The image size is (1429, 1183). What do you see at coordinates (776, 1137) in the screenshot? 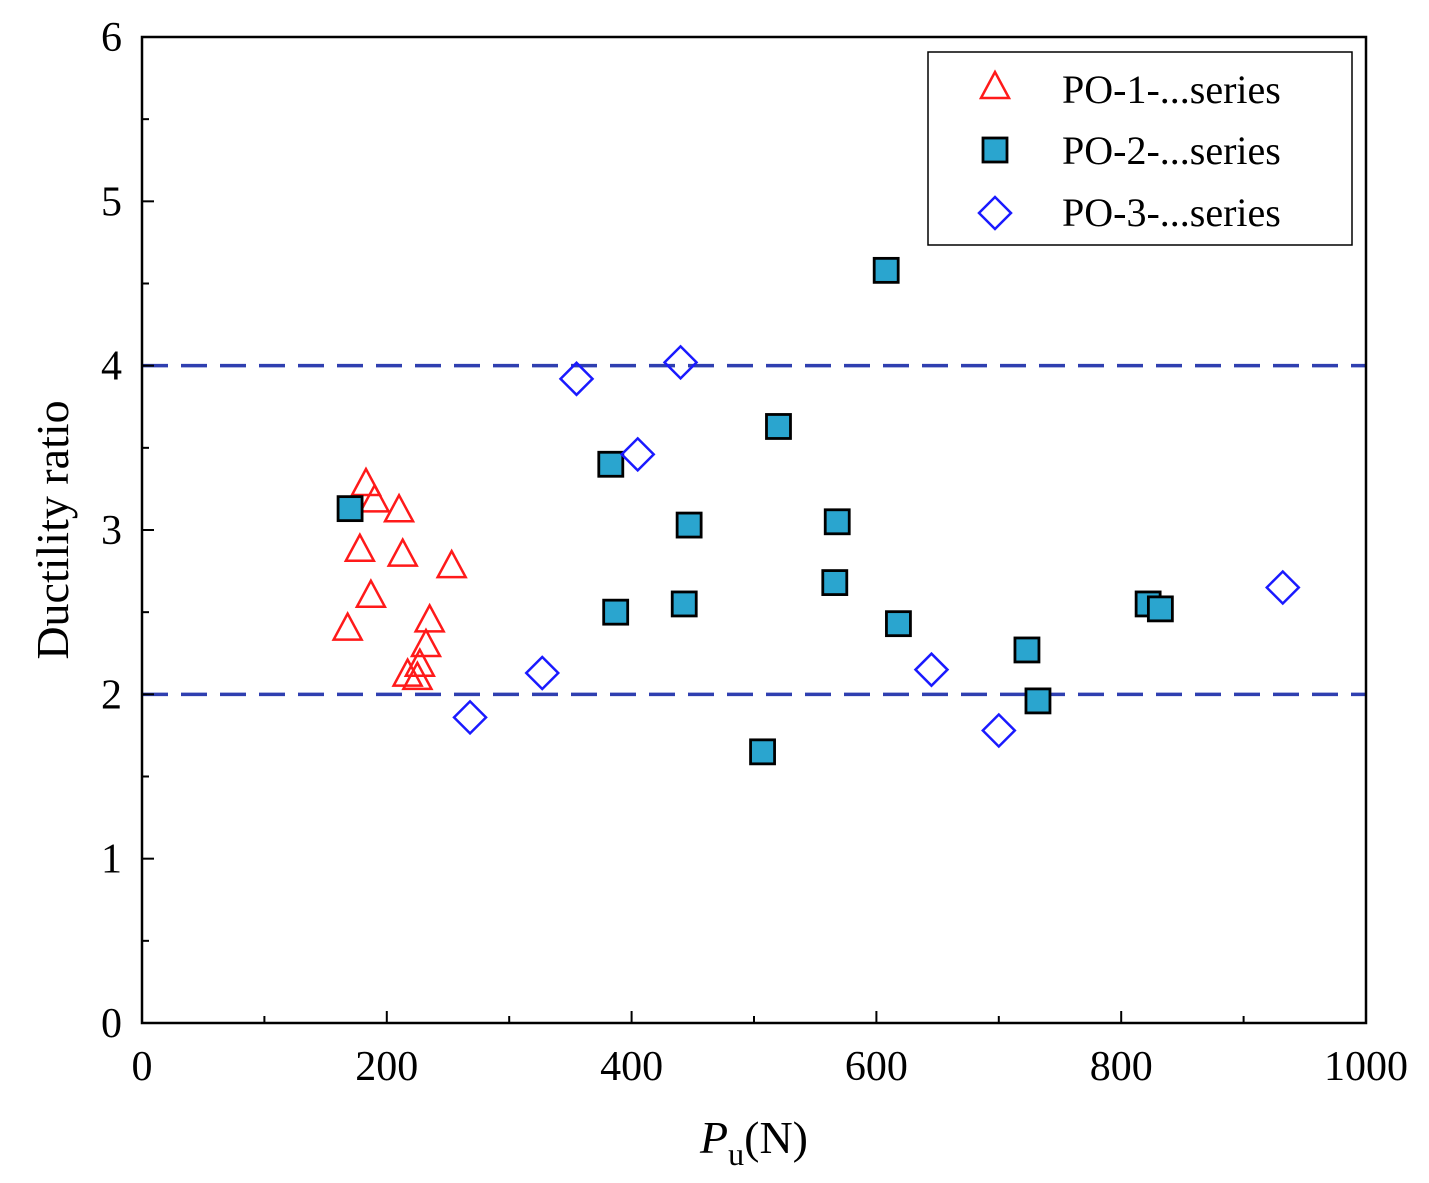
I see `x-axis-title-unit: (N)` at bounding box center [776, 1137].